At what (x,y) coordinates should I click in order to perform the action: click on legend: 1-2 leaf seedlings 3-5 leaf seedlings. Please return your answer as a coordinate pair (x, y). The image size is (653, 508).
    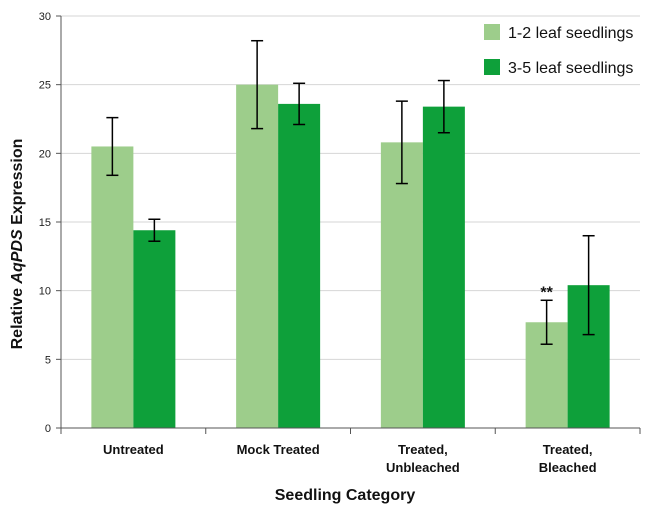
    Looking at the image, I should click on (558, 50).